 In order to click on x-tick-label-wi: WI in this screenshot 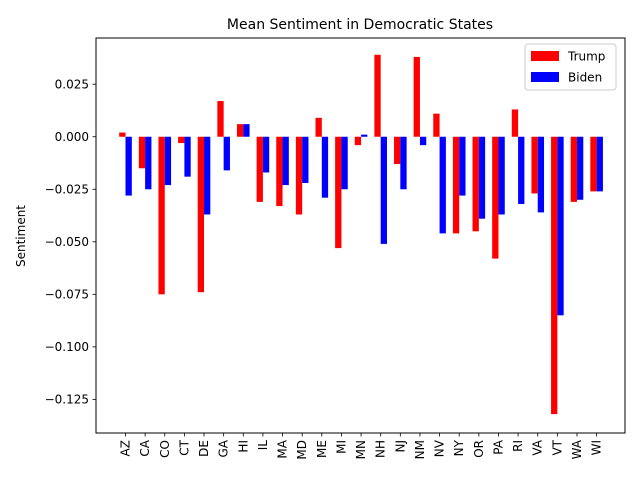, I will do `click(597, 447)`.